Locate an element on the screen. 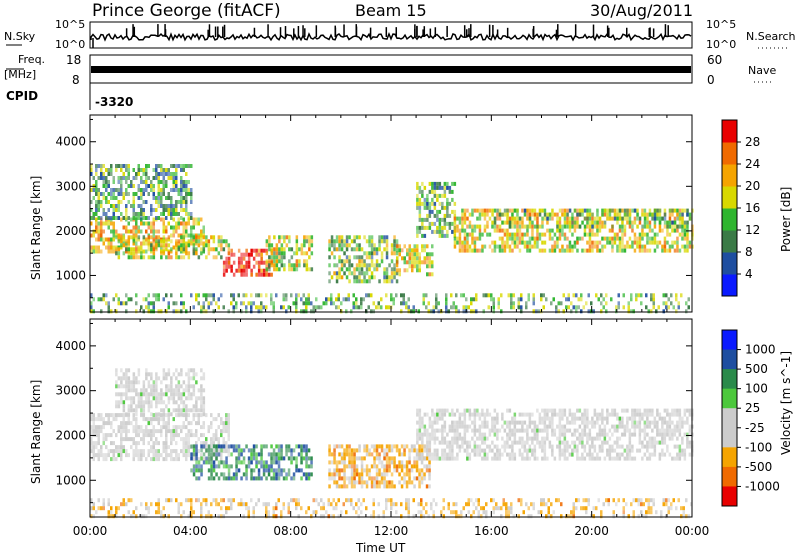 This screenshot has height=554, width=800. sky-label: N.Sky is located at coordinates (20, 36).